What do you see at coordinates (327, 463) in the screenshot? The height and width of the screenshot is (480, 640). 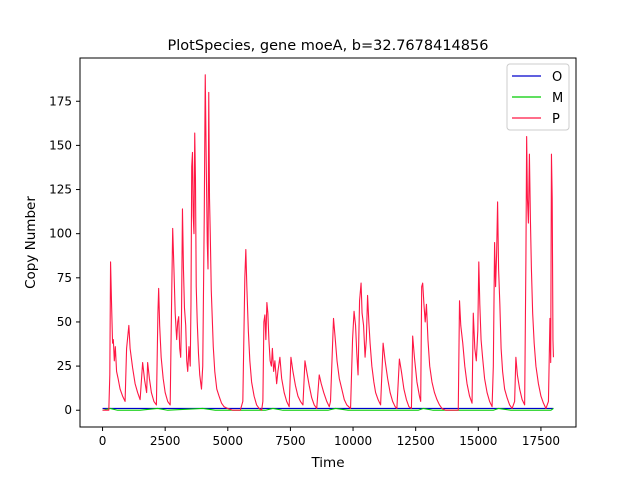 I see `x-axis-label: Time` at bounding box center [327, 463].